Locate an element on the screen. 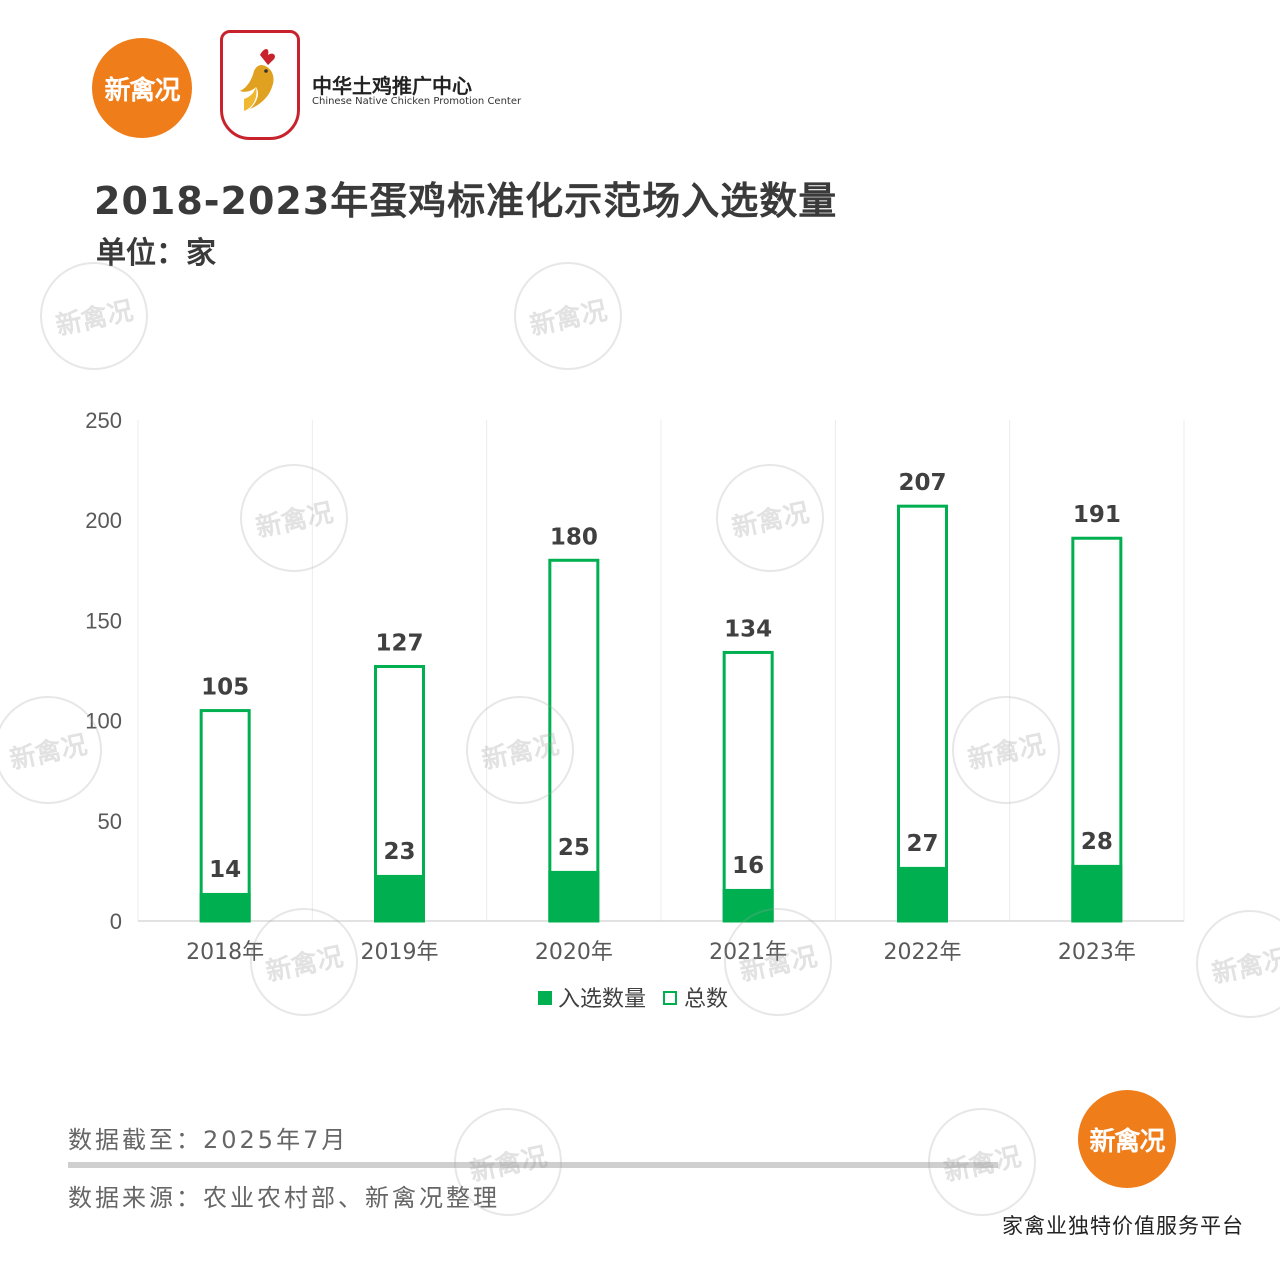  legend-swatch-total is located at coordinates (670, 998).